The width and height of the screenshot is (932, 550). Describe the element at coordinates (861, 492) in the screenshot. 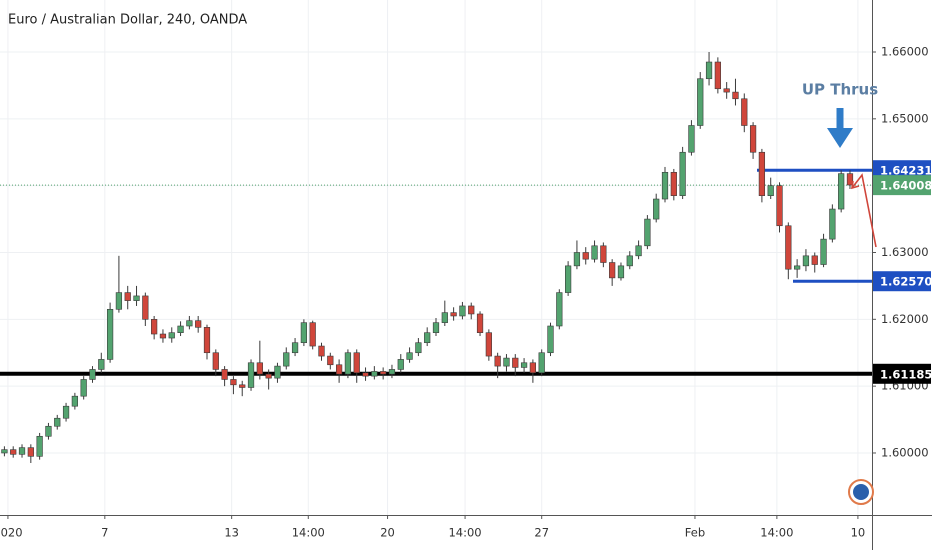

I see `logo` at that location.